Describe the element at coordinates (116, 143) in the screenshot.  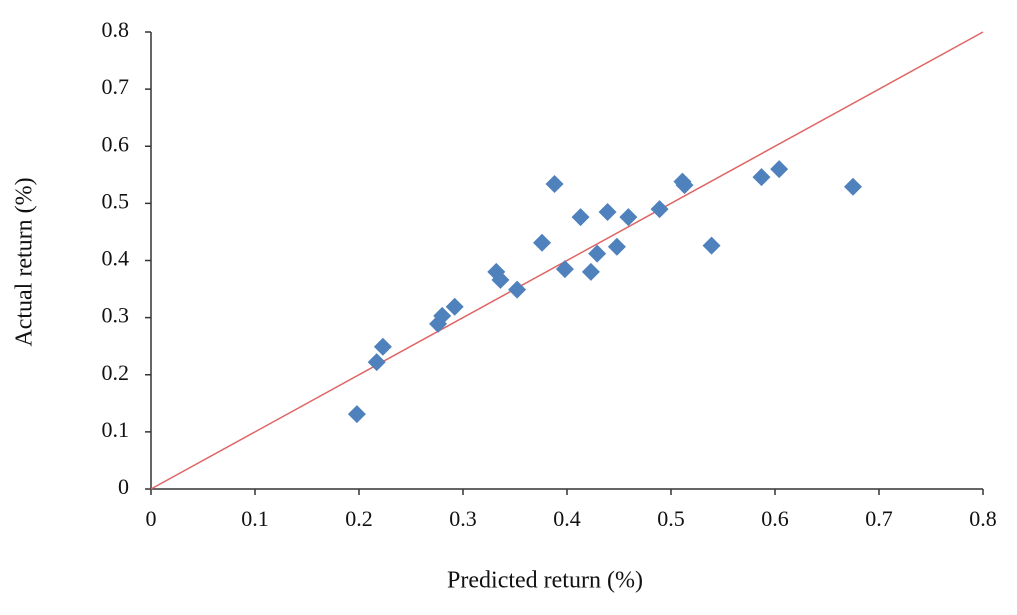
I see `y-tick-label: 0.6` at that location.